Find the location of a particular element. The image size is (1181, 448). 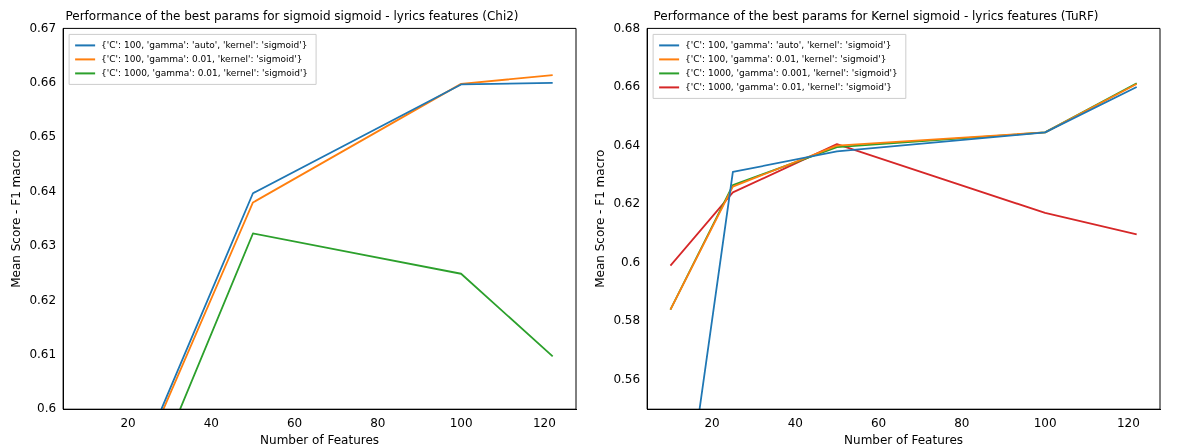

chart-title: Performance of the best params for sigmoid sigmoid - lyrics features (Chi2) is located at coordinates (292, 16).